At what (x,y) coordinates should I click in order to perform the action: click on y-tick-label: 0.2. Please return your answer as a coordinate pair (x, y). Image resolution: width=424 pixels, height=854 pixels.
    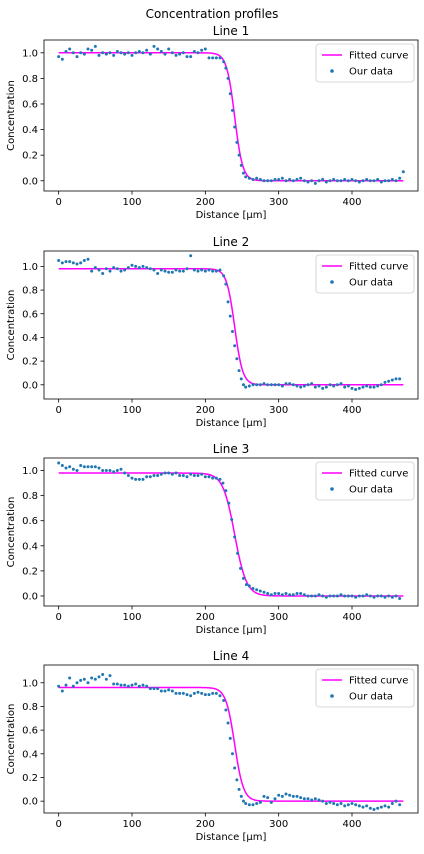
    Looking at the image, I should click on (30, 362).